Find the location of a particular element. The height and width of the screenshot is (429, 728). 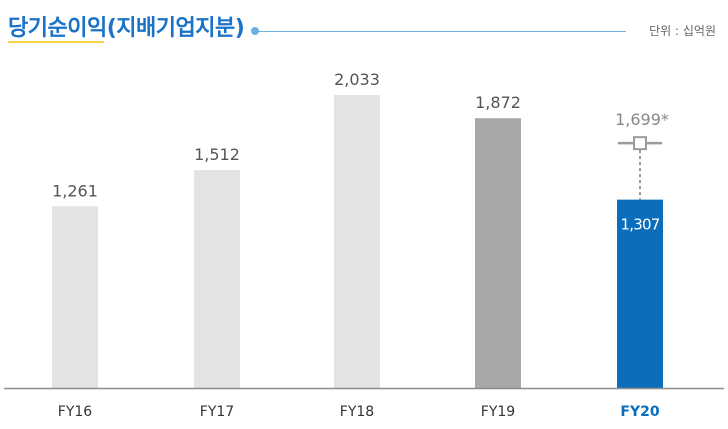

annotation-label: 1,699* is located at coordinates (642, 119).